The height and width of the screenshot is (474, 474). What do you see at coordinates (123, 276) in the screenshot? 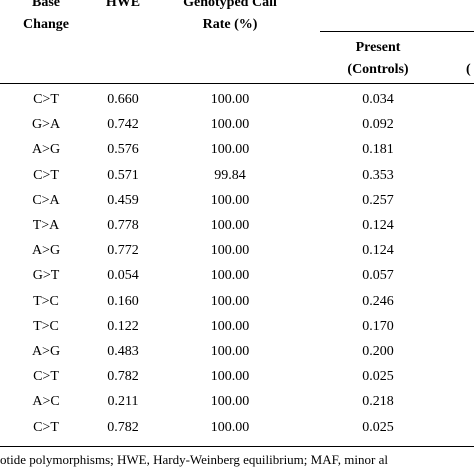
I see `hwe-cell: 0.054` at bounding box center [123, 276].